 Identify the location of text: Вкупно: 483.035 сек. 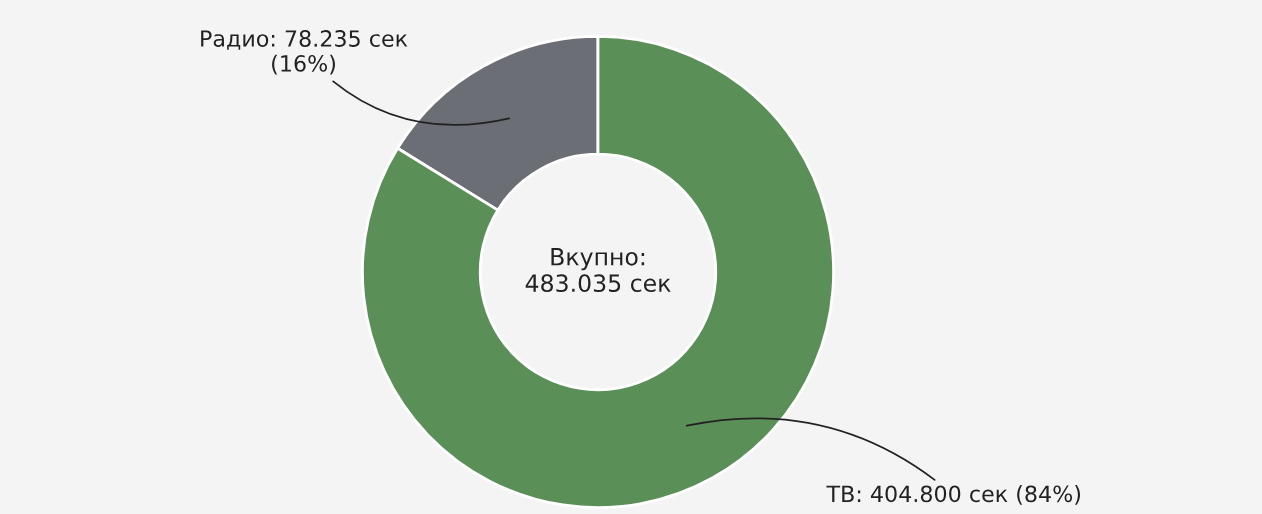
(598, 270).